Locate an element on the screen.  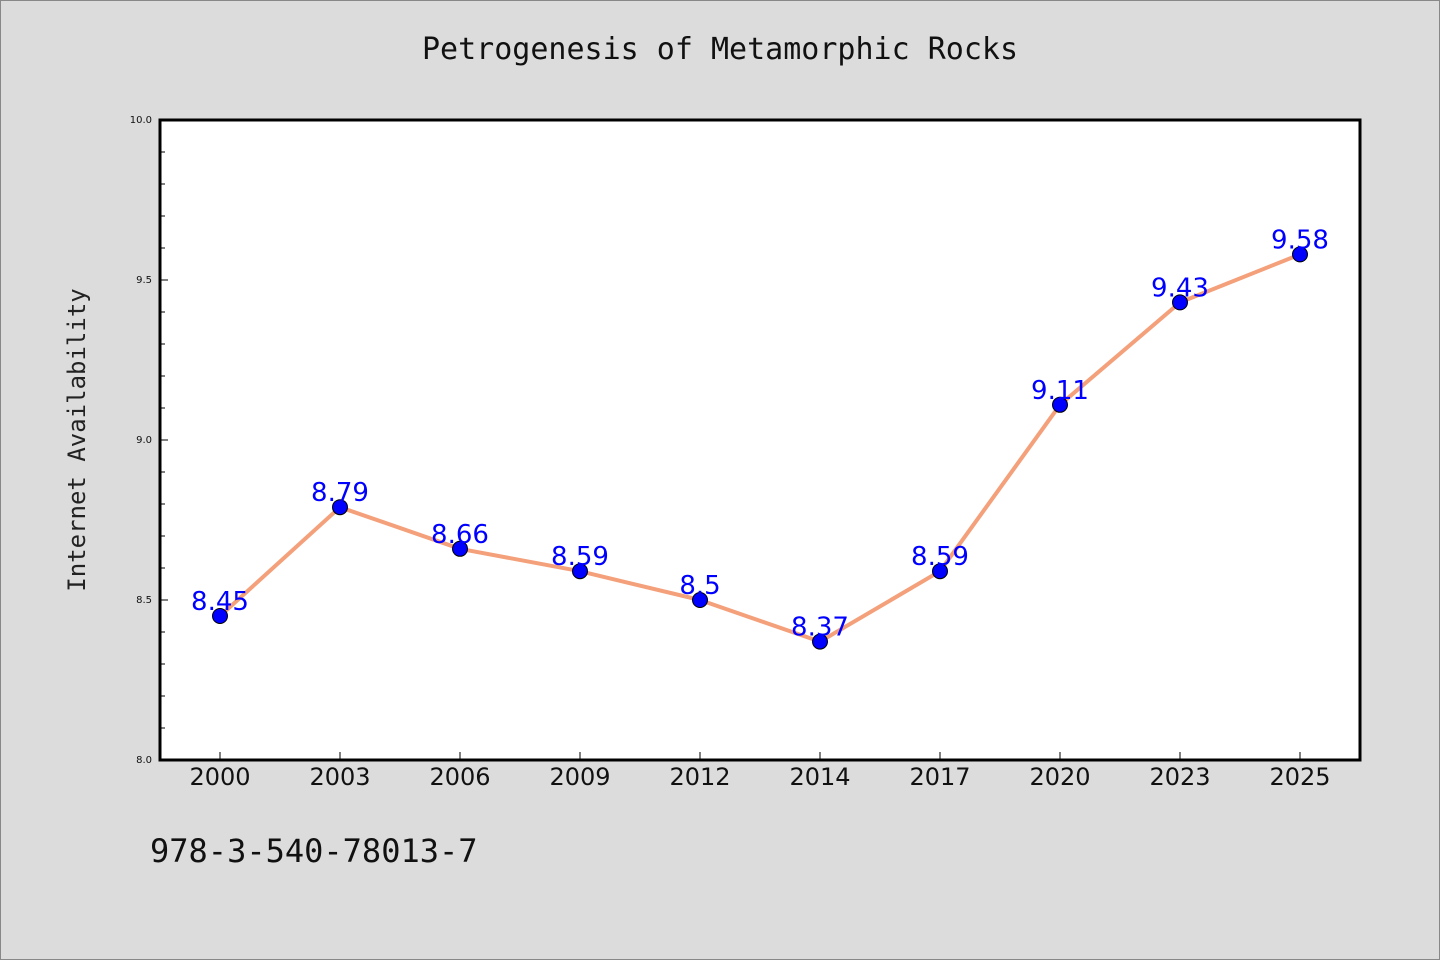
data-label: 8.66 is located at coordinates (460, 535).